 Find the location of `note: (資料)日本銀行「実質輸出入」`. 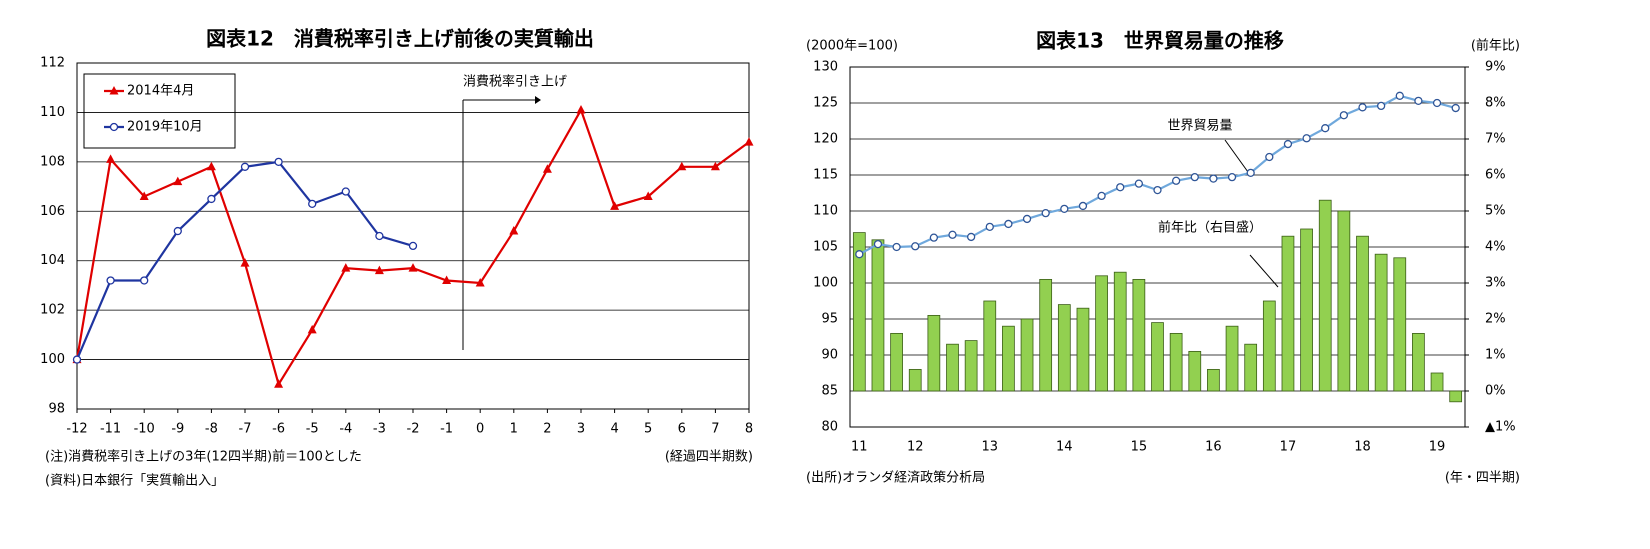

note: (資料)日本銀行「実質輸出入」 is located at coordinates (134, 481).